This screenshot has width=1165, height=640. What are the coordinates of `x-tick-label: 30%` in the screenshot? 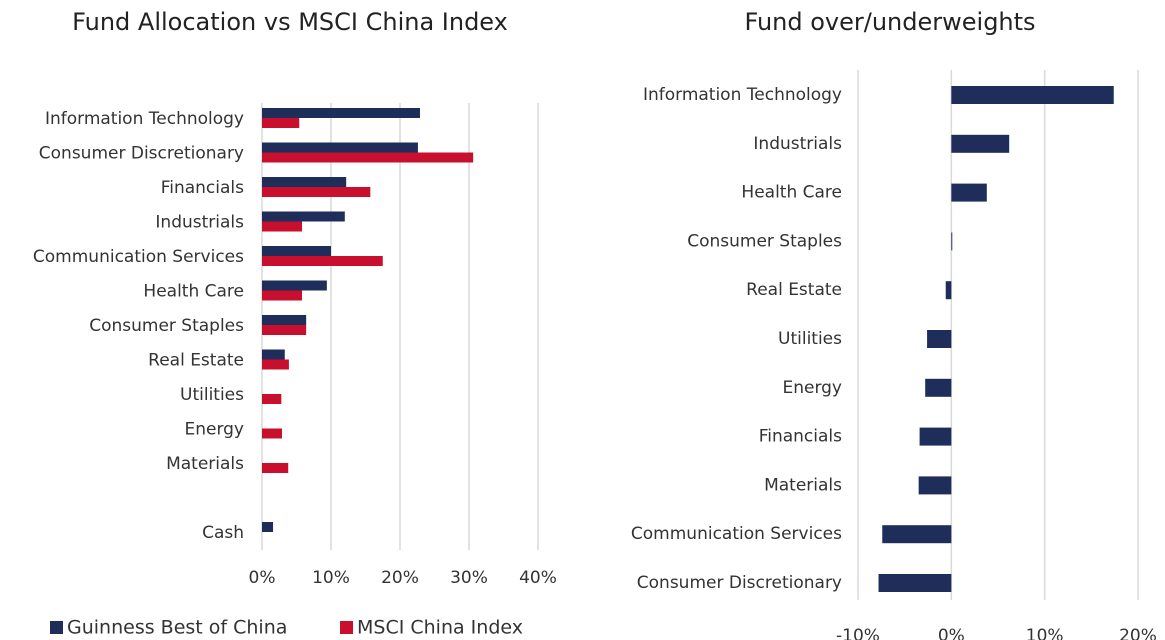 It's located at (469, 578).